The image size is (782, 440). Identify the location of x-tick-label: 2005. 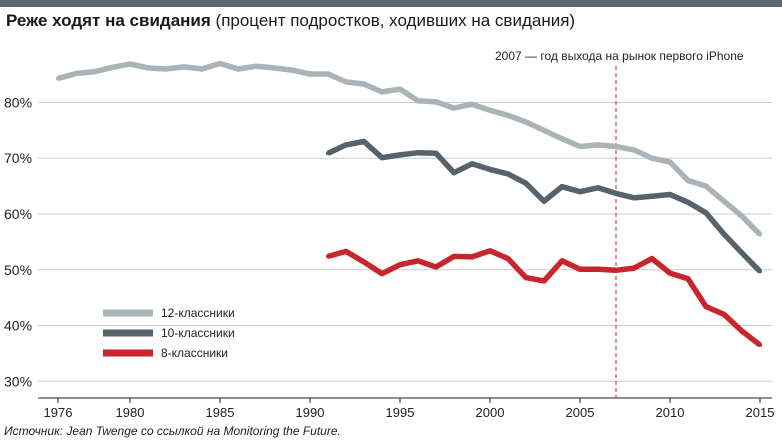
(580, 412).